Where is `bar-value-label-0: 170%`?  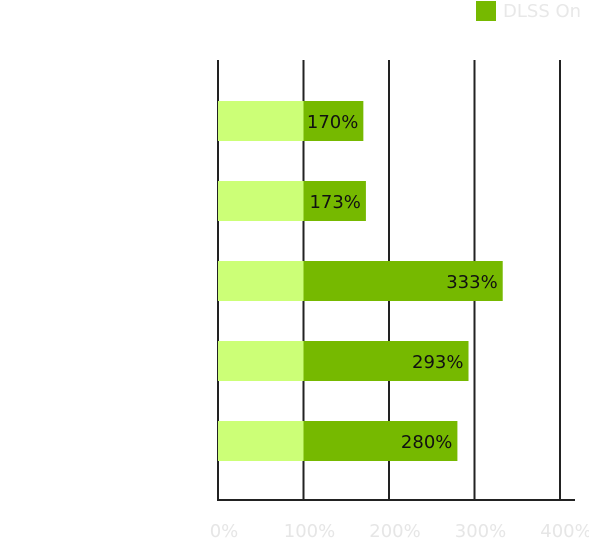 bar-value-label-0: 170% is located at coordinates (332, 122).